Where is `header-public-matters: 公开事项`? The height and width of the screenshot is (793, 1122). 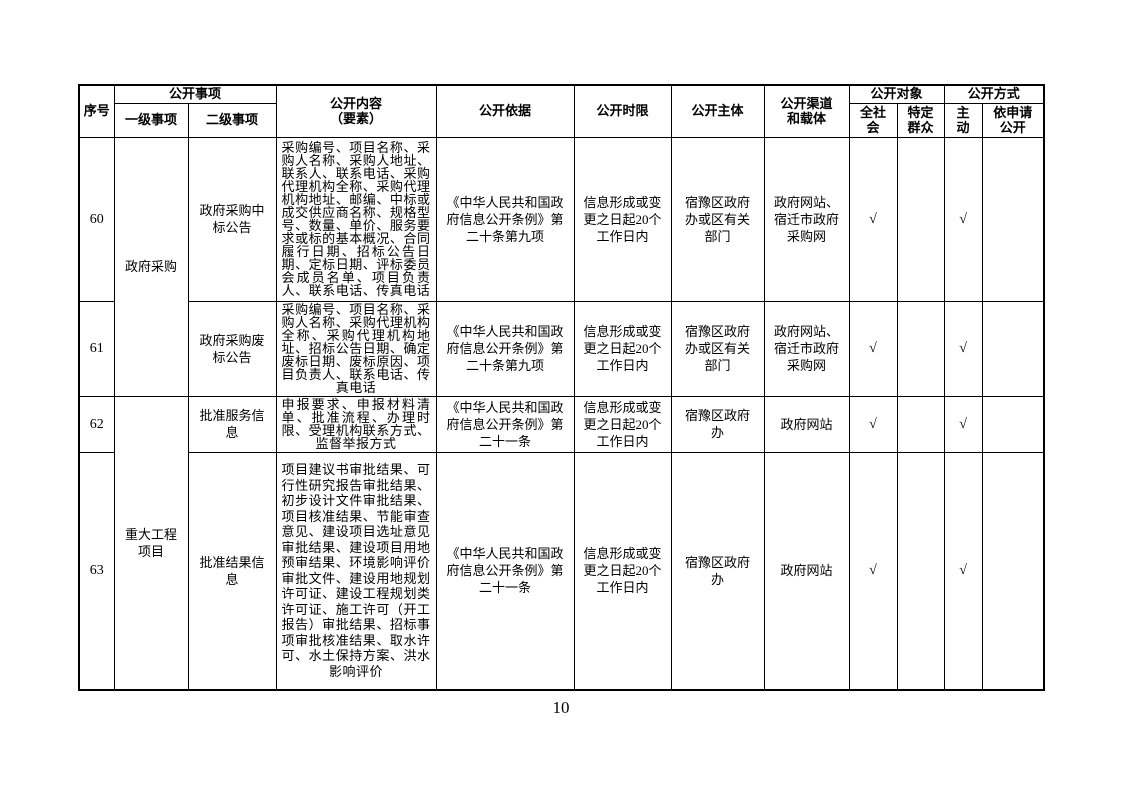
header-public-matters: 公开事项 is located at coordinates (195, 94).